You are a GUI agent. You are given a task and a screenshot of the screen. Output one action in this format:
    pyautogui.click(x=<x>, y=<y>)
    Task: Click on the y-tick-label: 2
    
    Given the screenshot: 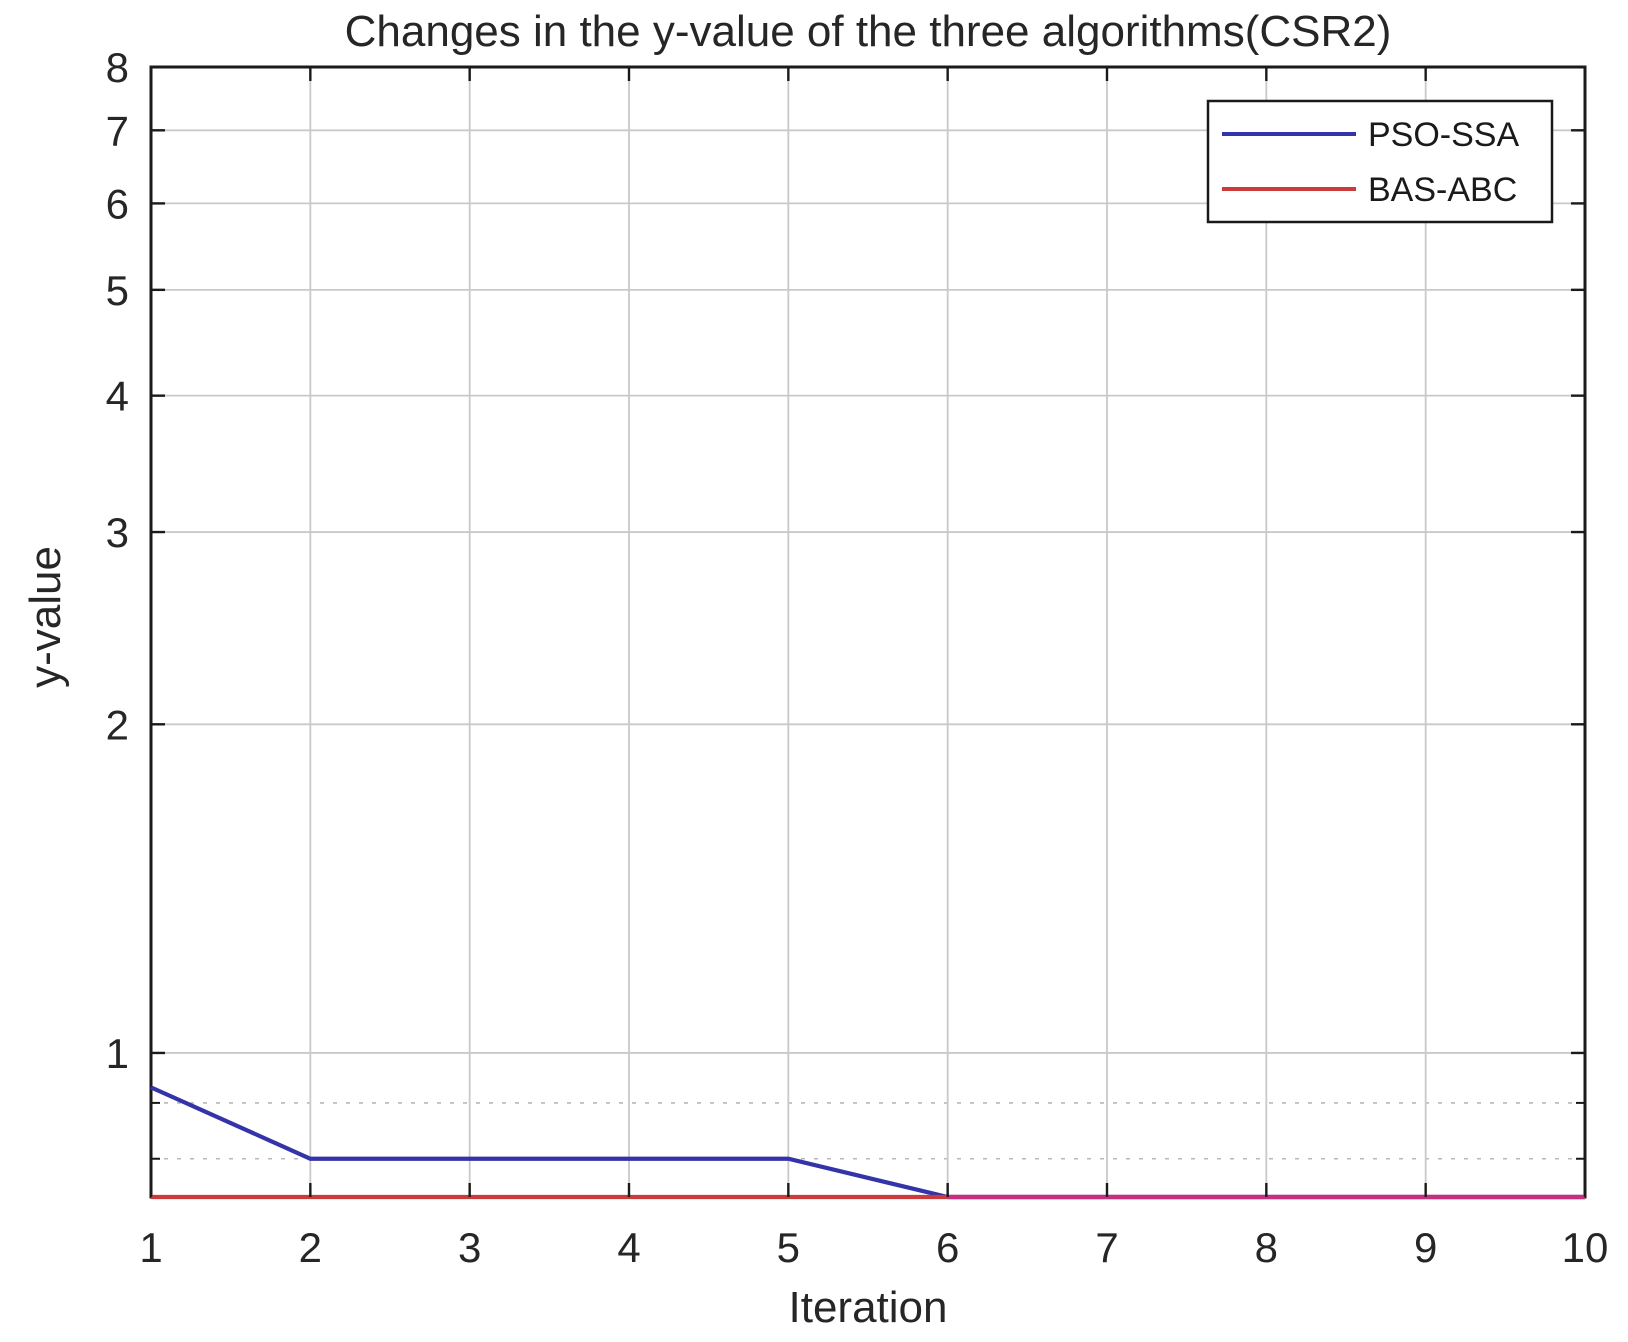 What is the action you would take?
    pyautogui.click(x=117, y=724)
    